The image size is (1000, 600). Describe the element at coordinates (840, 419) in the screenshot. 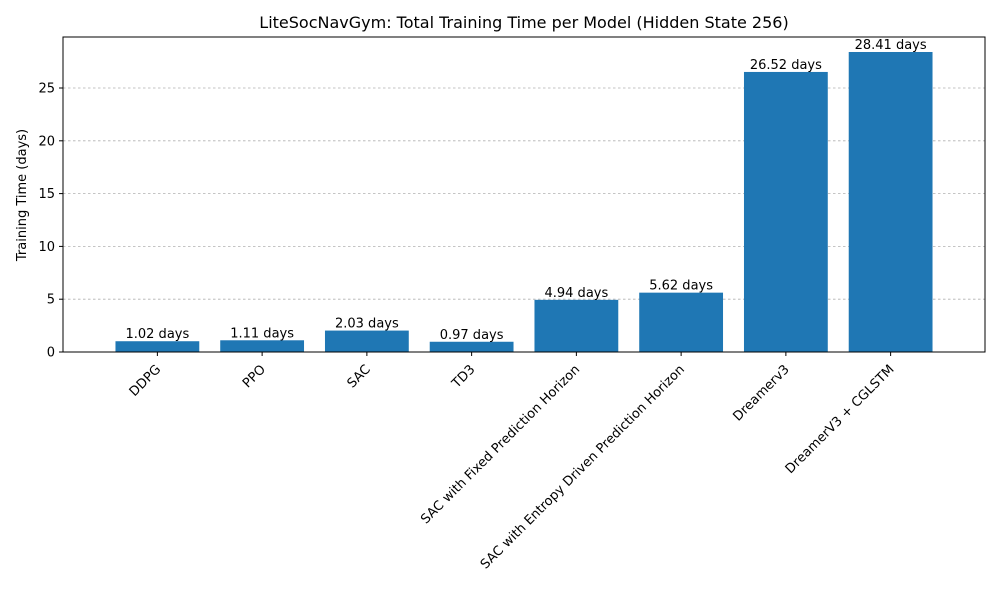

I see `x-tick-label: DreamerV3 + CGLSTM` at that location.